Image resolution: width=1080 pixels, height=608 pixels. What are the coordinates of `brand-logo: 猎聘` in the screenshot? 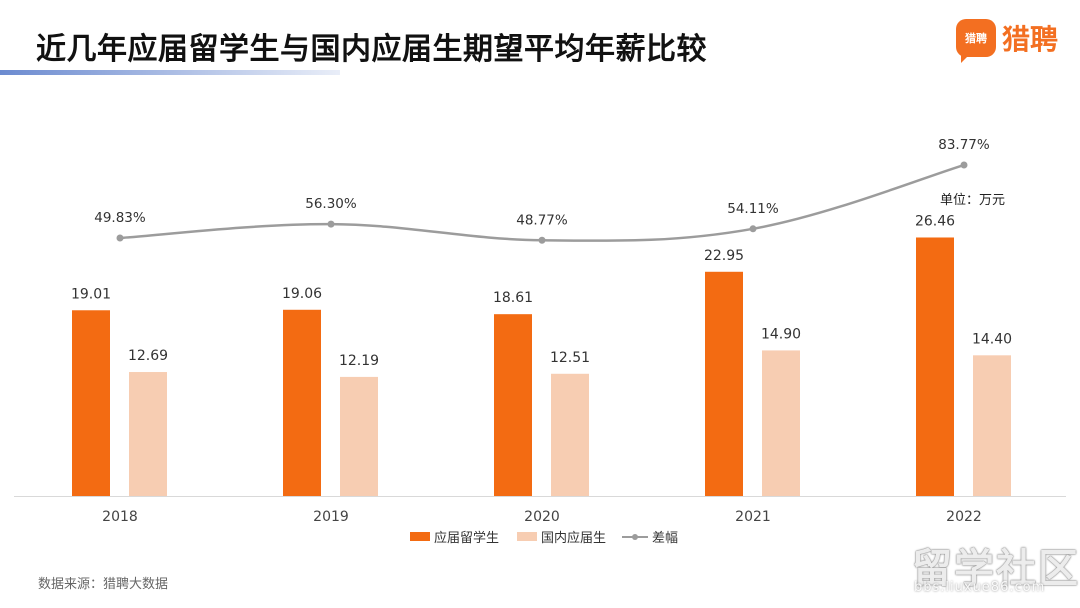 It's located at (975, 41).